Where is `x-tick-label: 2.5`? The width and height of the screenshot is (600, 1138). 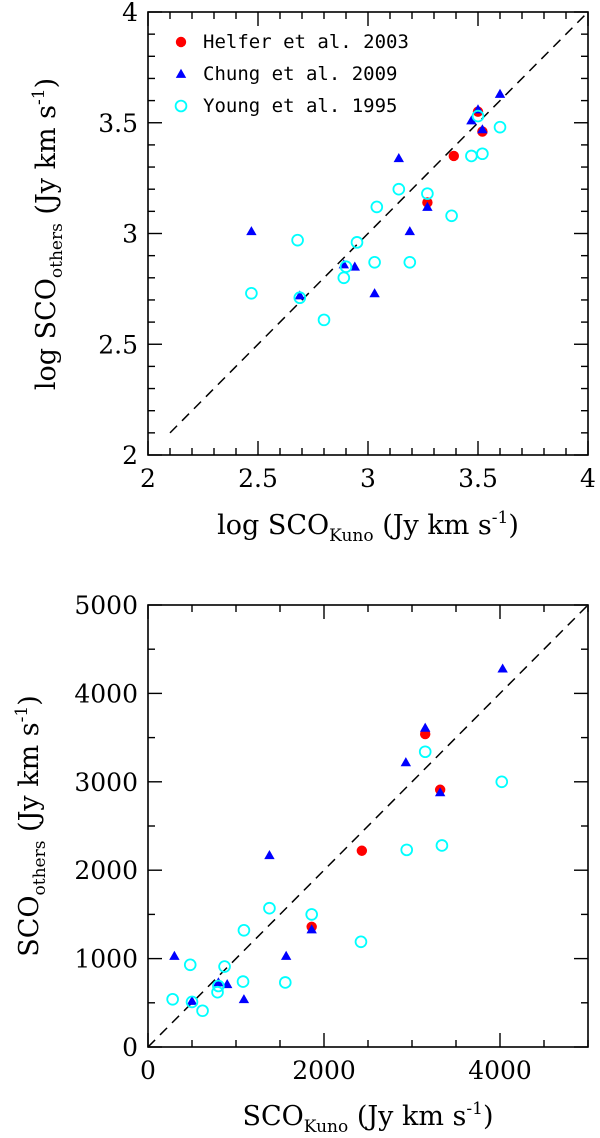
x-tick-label: 2.5 is located at coordinates (258, 478).